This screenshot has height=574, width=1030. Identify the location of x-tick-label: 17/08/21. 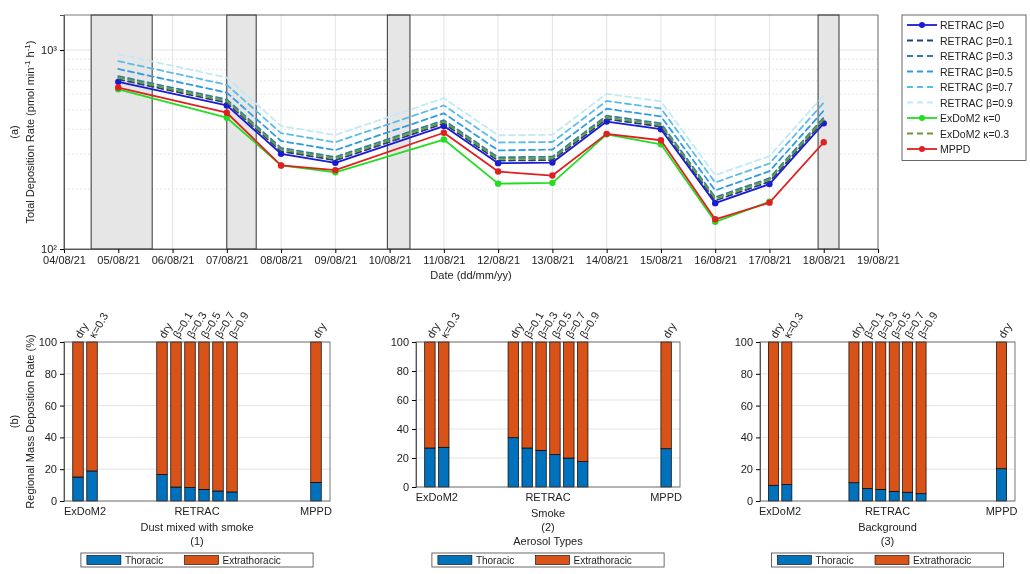
(770, 259).